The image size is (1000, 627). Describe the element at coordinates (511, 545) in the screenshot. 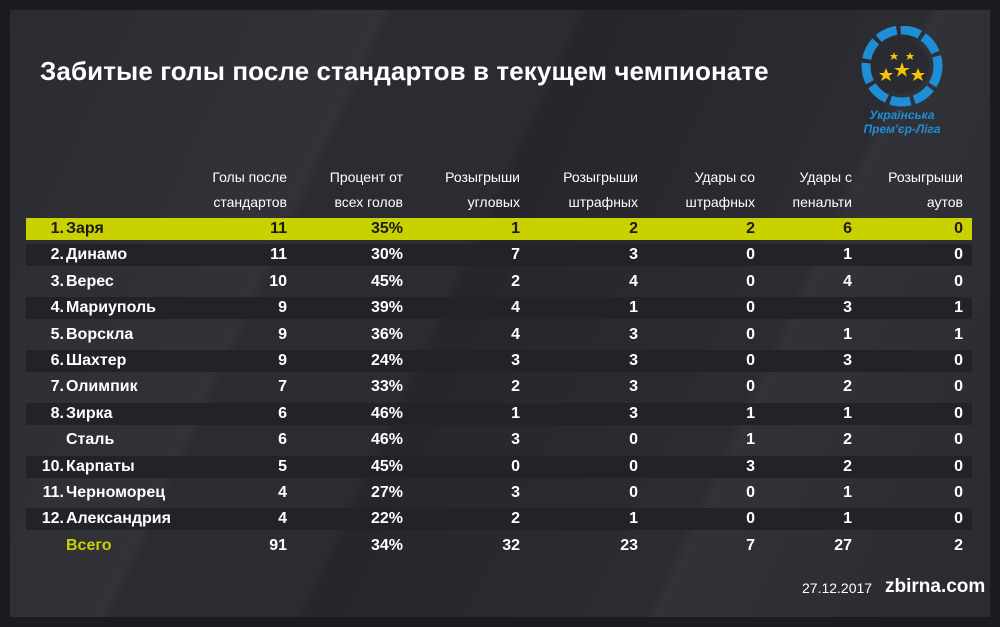

I see `value-cell: 32` at that location.